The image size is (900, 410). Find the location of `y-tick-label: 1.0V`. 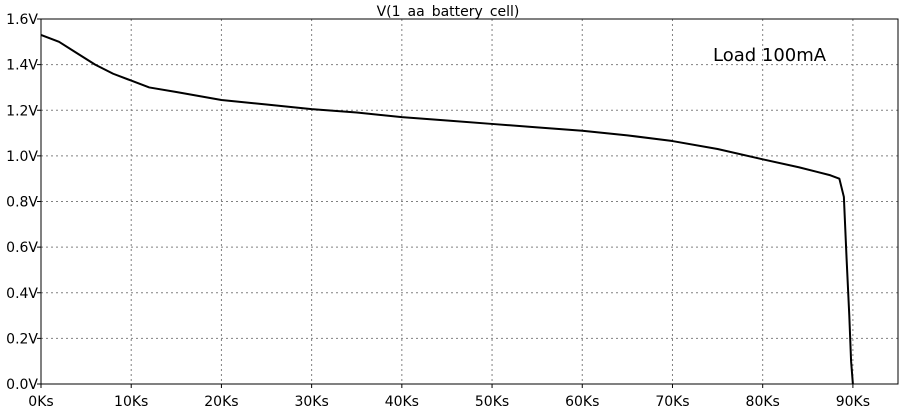

y-tick-label: 1.0V is located at coordinates (22, 157).